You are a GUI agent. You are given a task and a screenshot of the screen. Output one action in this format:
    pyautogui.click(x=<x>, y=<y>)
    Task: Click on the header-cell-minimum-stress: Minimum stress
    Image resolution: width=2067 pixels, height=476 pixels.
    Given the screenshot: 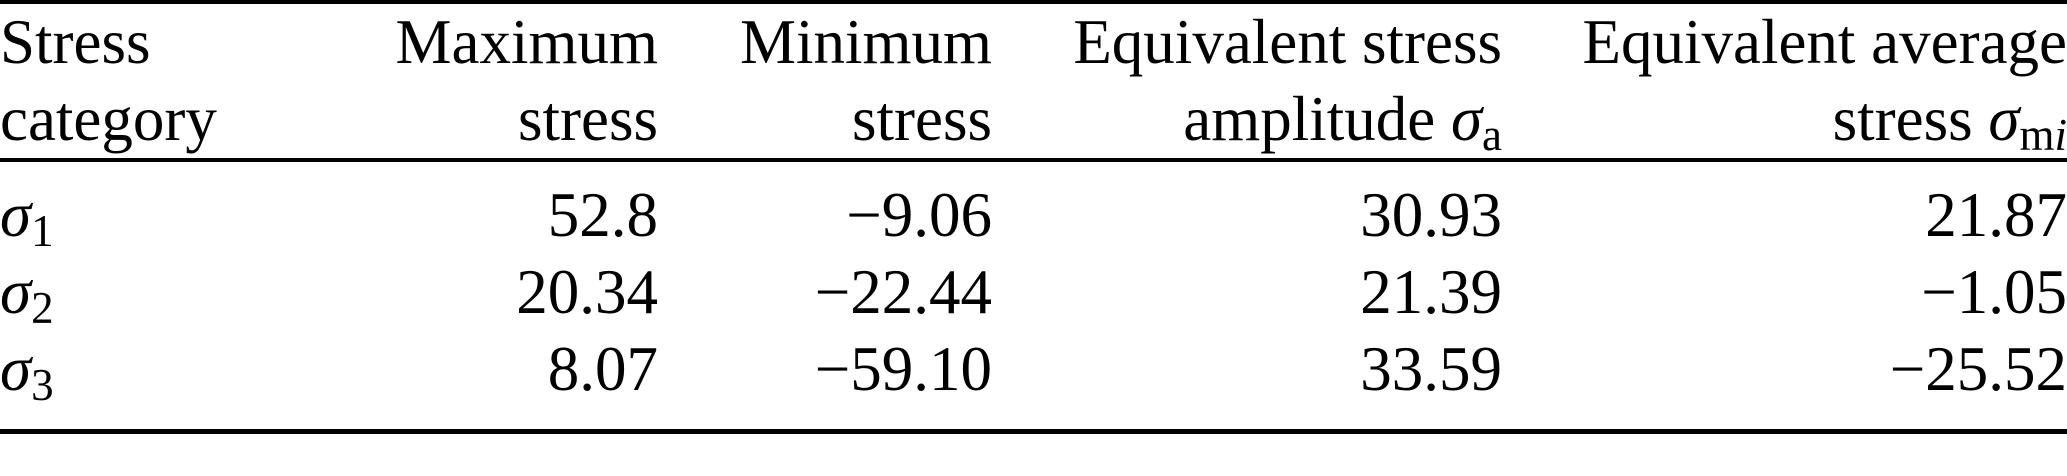 What is the action you would take?
    pyautogui.click(x=825, y=82)
    